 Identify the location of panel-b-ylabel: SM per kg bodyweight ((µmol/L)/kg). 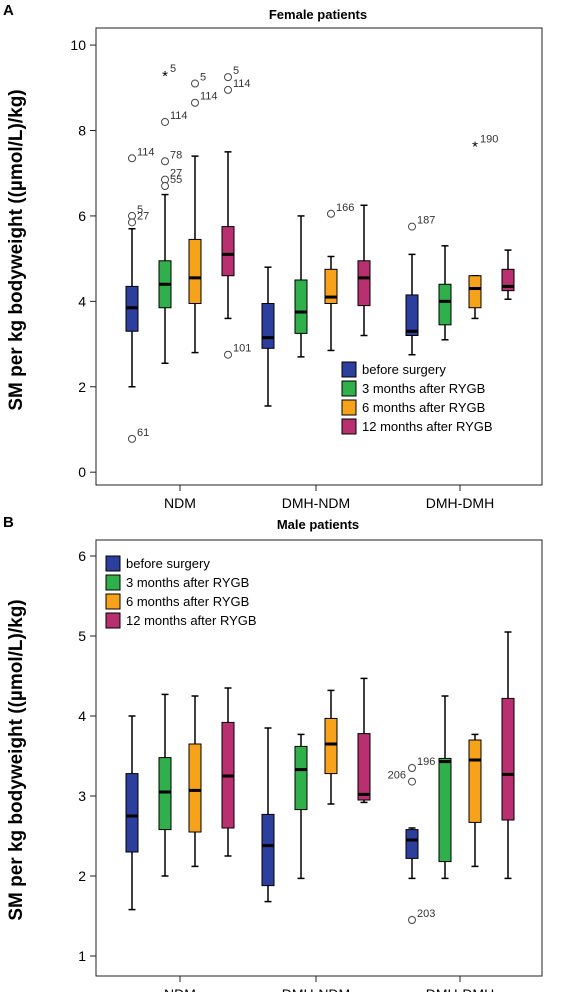
(16, 759).